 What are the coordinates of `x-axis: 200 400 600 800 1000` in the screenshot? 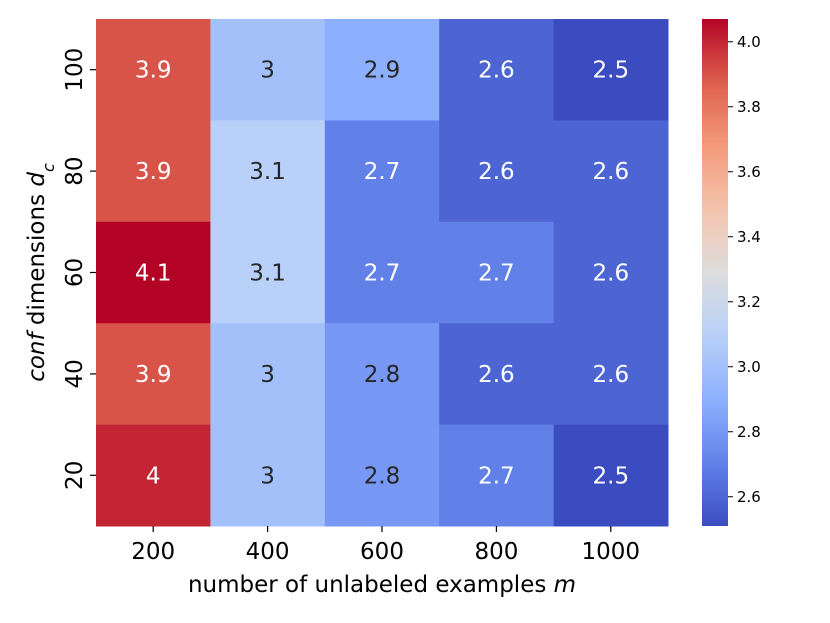 It's located at (385, 545).